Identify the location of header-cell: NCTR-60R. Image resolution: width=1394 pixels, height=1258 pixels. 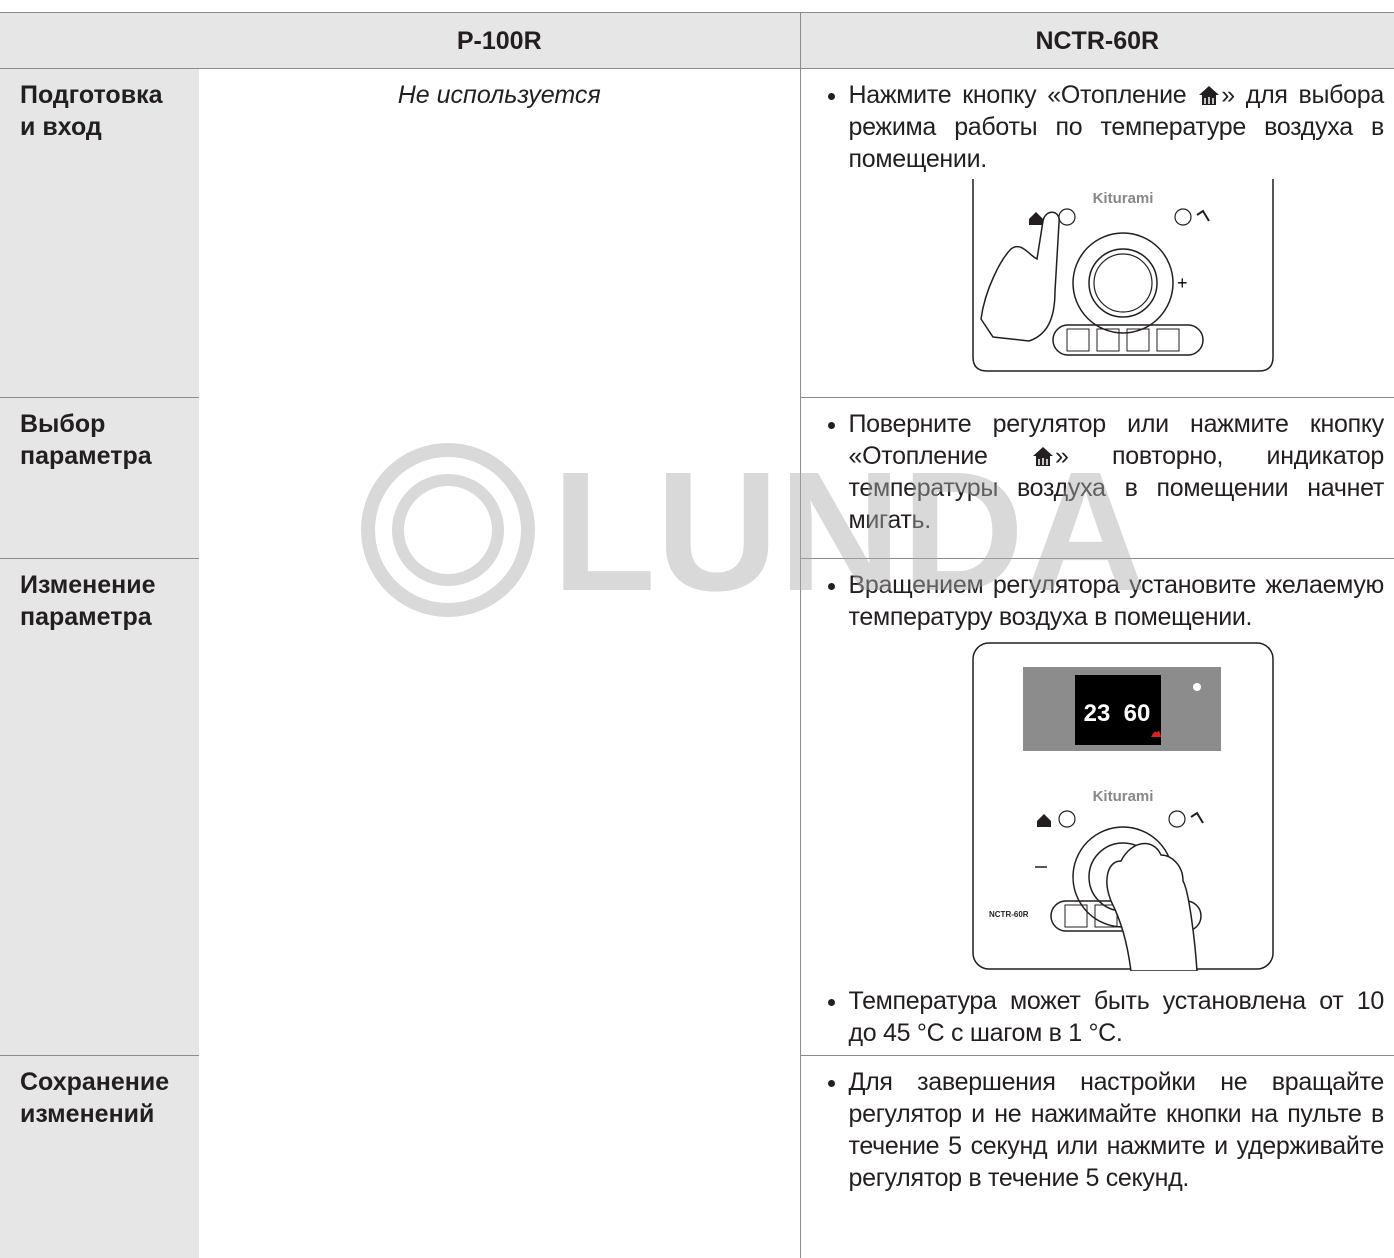
(1096, 40).